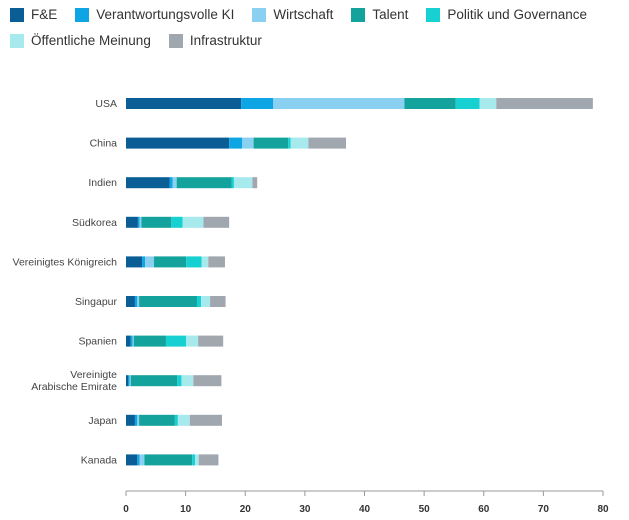 The height and width of the screenshot is (520, 629). Describe the element at coordinates (17, 15) in the screenshot. I see `legend-swatch-funde` at that location.